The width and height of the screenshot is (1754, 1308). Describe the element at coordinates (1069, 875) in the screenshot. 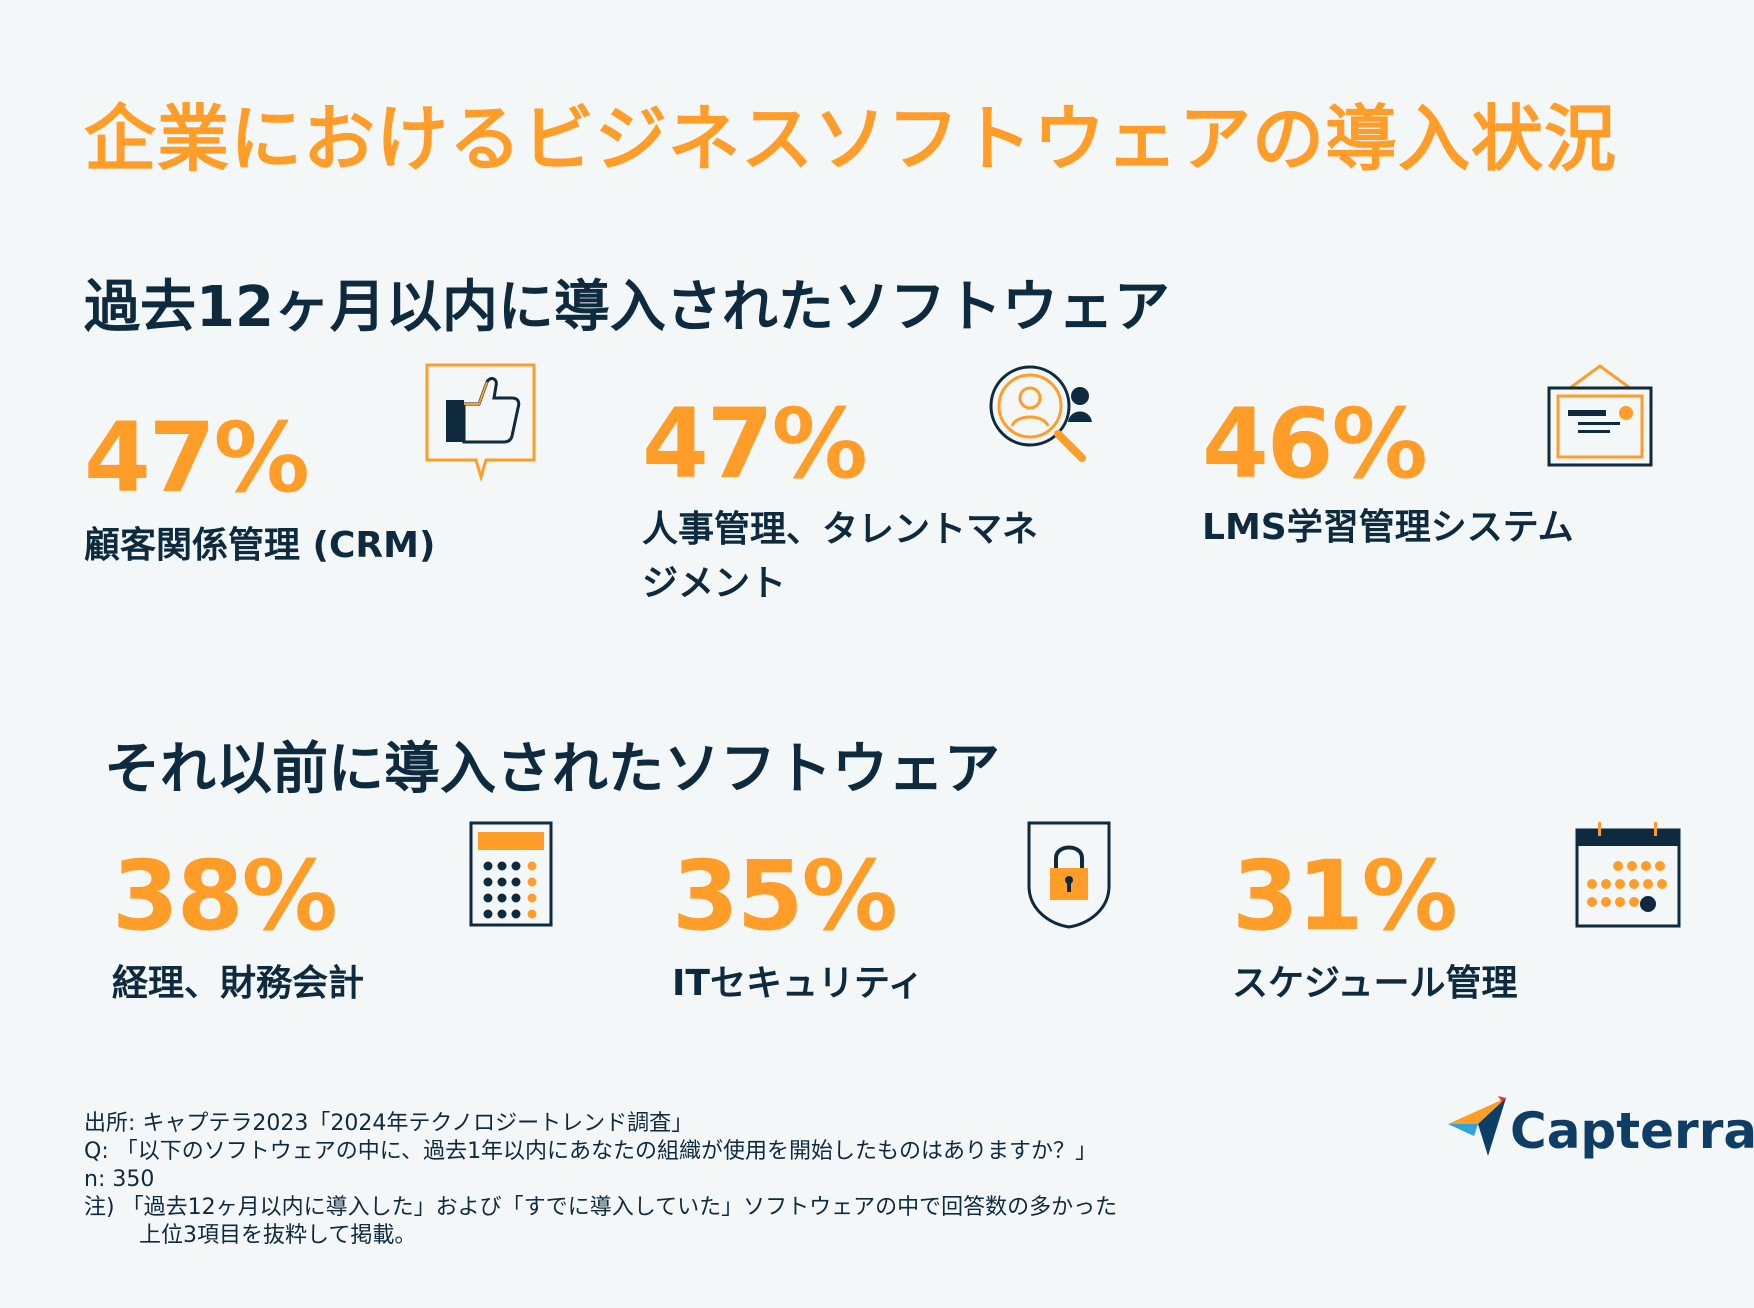

I see `lock-shield-icon` at that location.